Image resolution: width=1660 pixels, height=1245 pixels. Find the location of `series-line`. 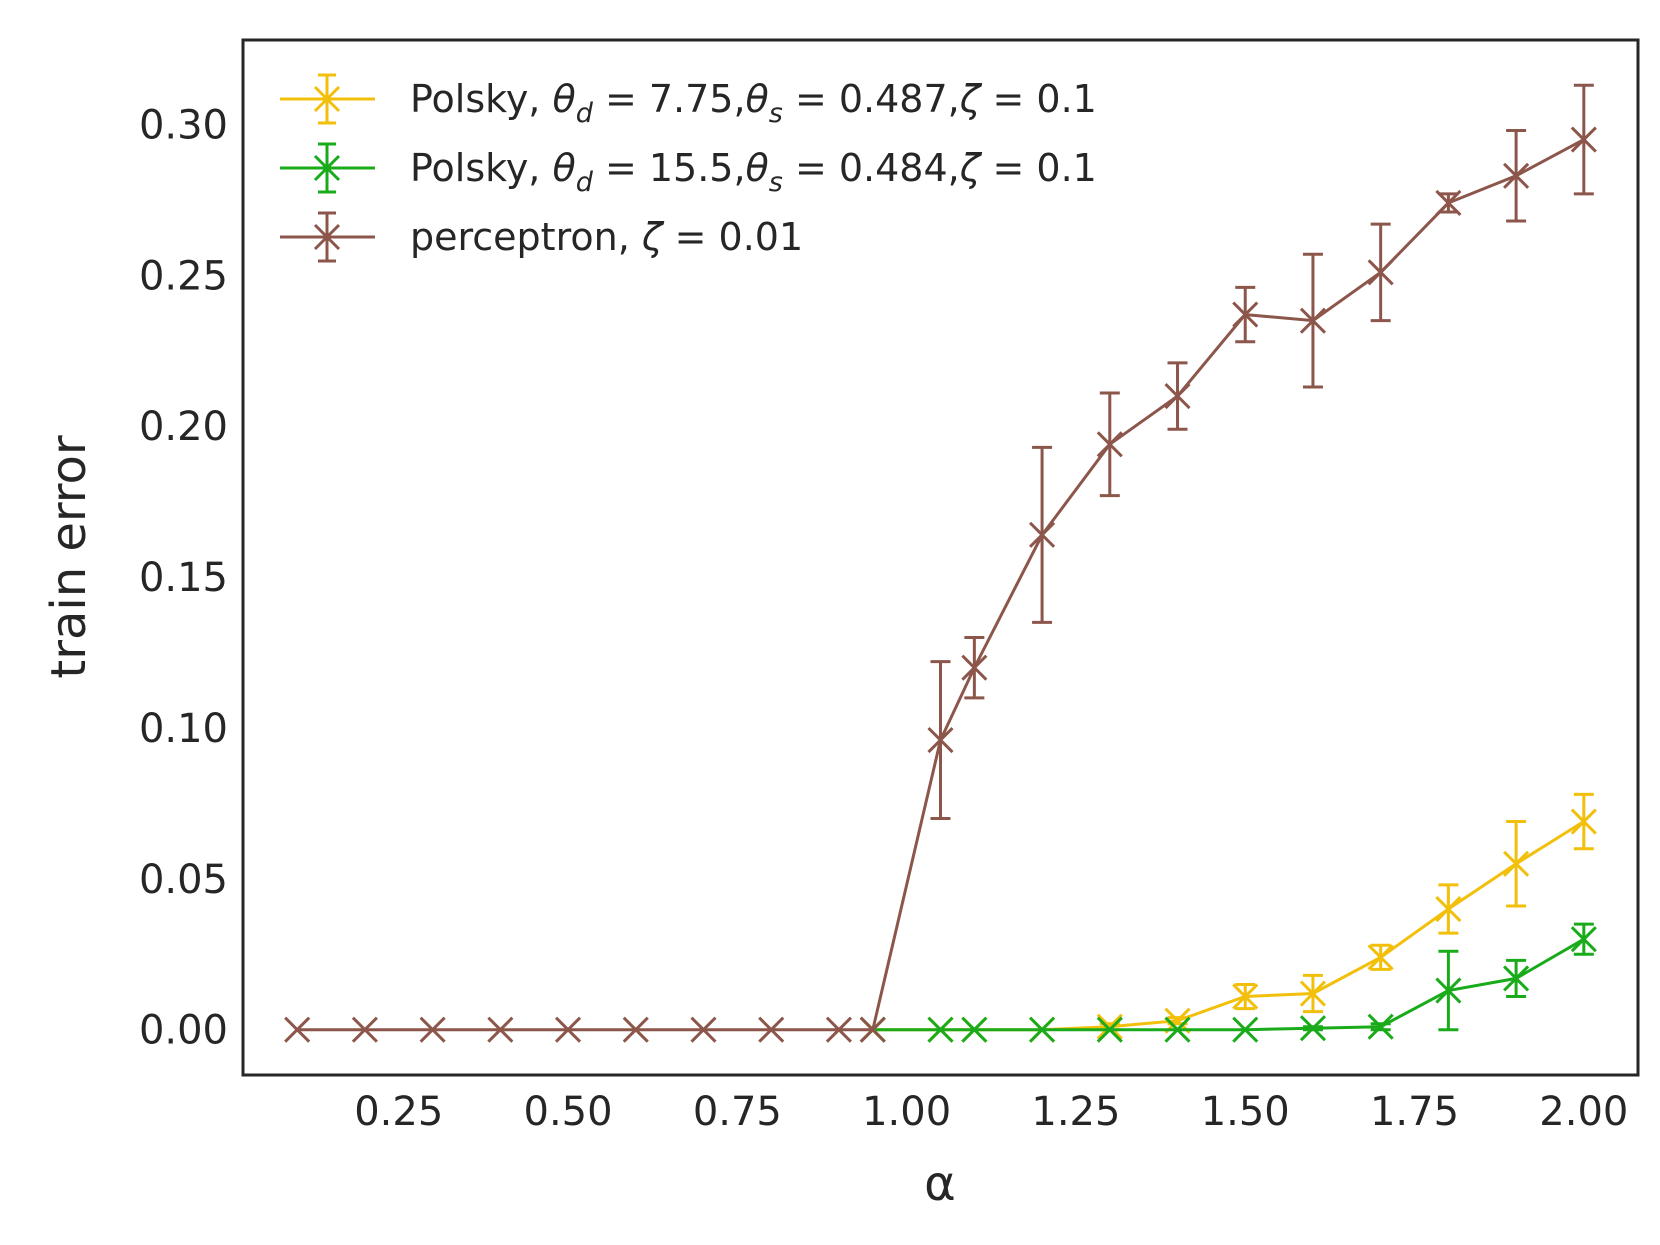

series-line is located at coordinates (1228, 984).